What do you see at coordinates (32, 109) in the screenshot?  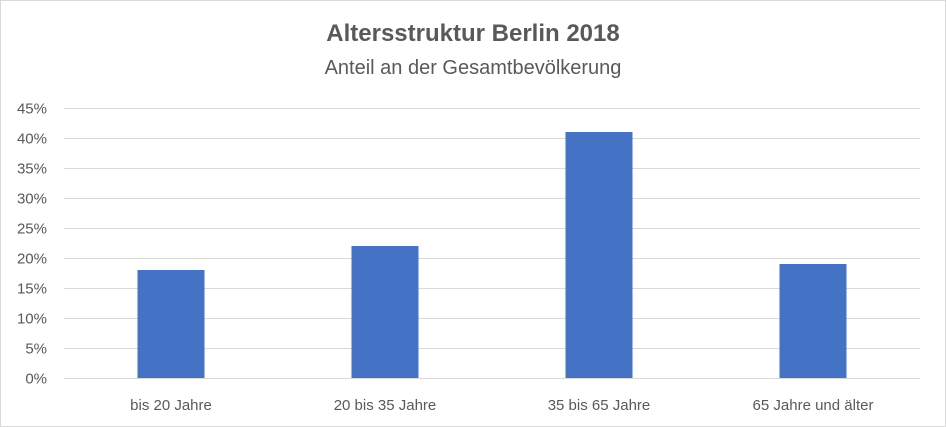 I see `y-tick-label: 45%` at bounding box center [32, 109].